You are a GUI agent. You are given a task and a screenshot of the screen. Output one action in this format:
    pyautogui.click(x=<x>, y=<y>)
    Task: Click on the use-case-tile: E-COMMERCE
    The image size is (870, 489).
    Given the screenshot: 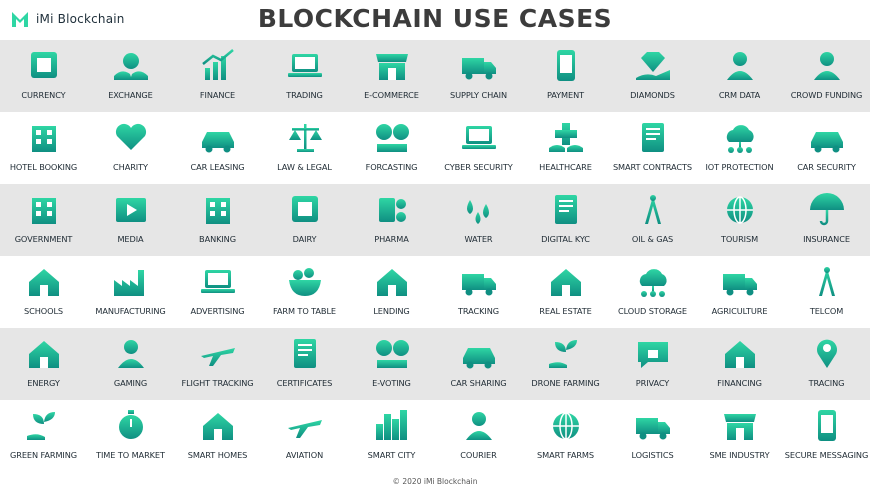 What is the action you would take?
    pyautogui.click(x=391, y=76)
    